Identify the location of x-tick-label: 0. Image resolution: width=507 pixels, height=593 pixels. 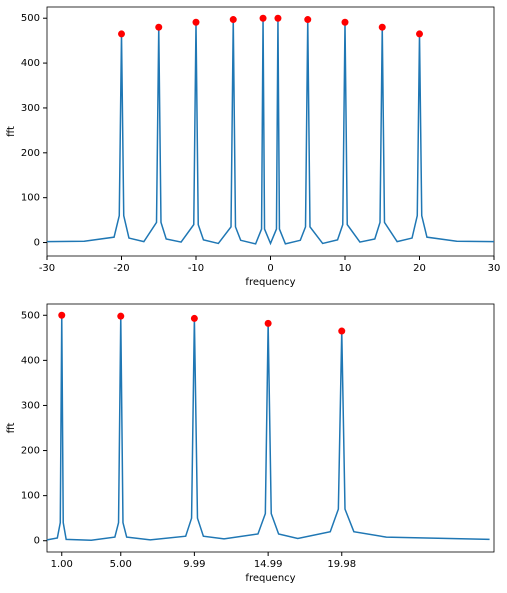
(270, 268).